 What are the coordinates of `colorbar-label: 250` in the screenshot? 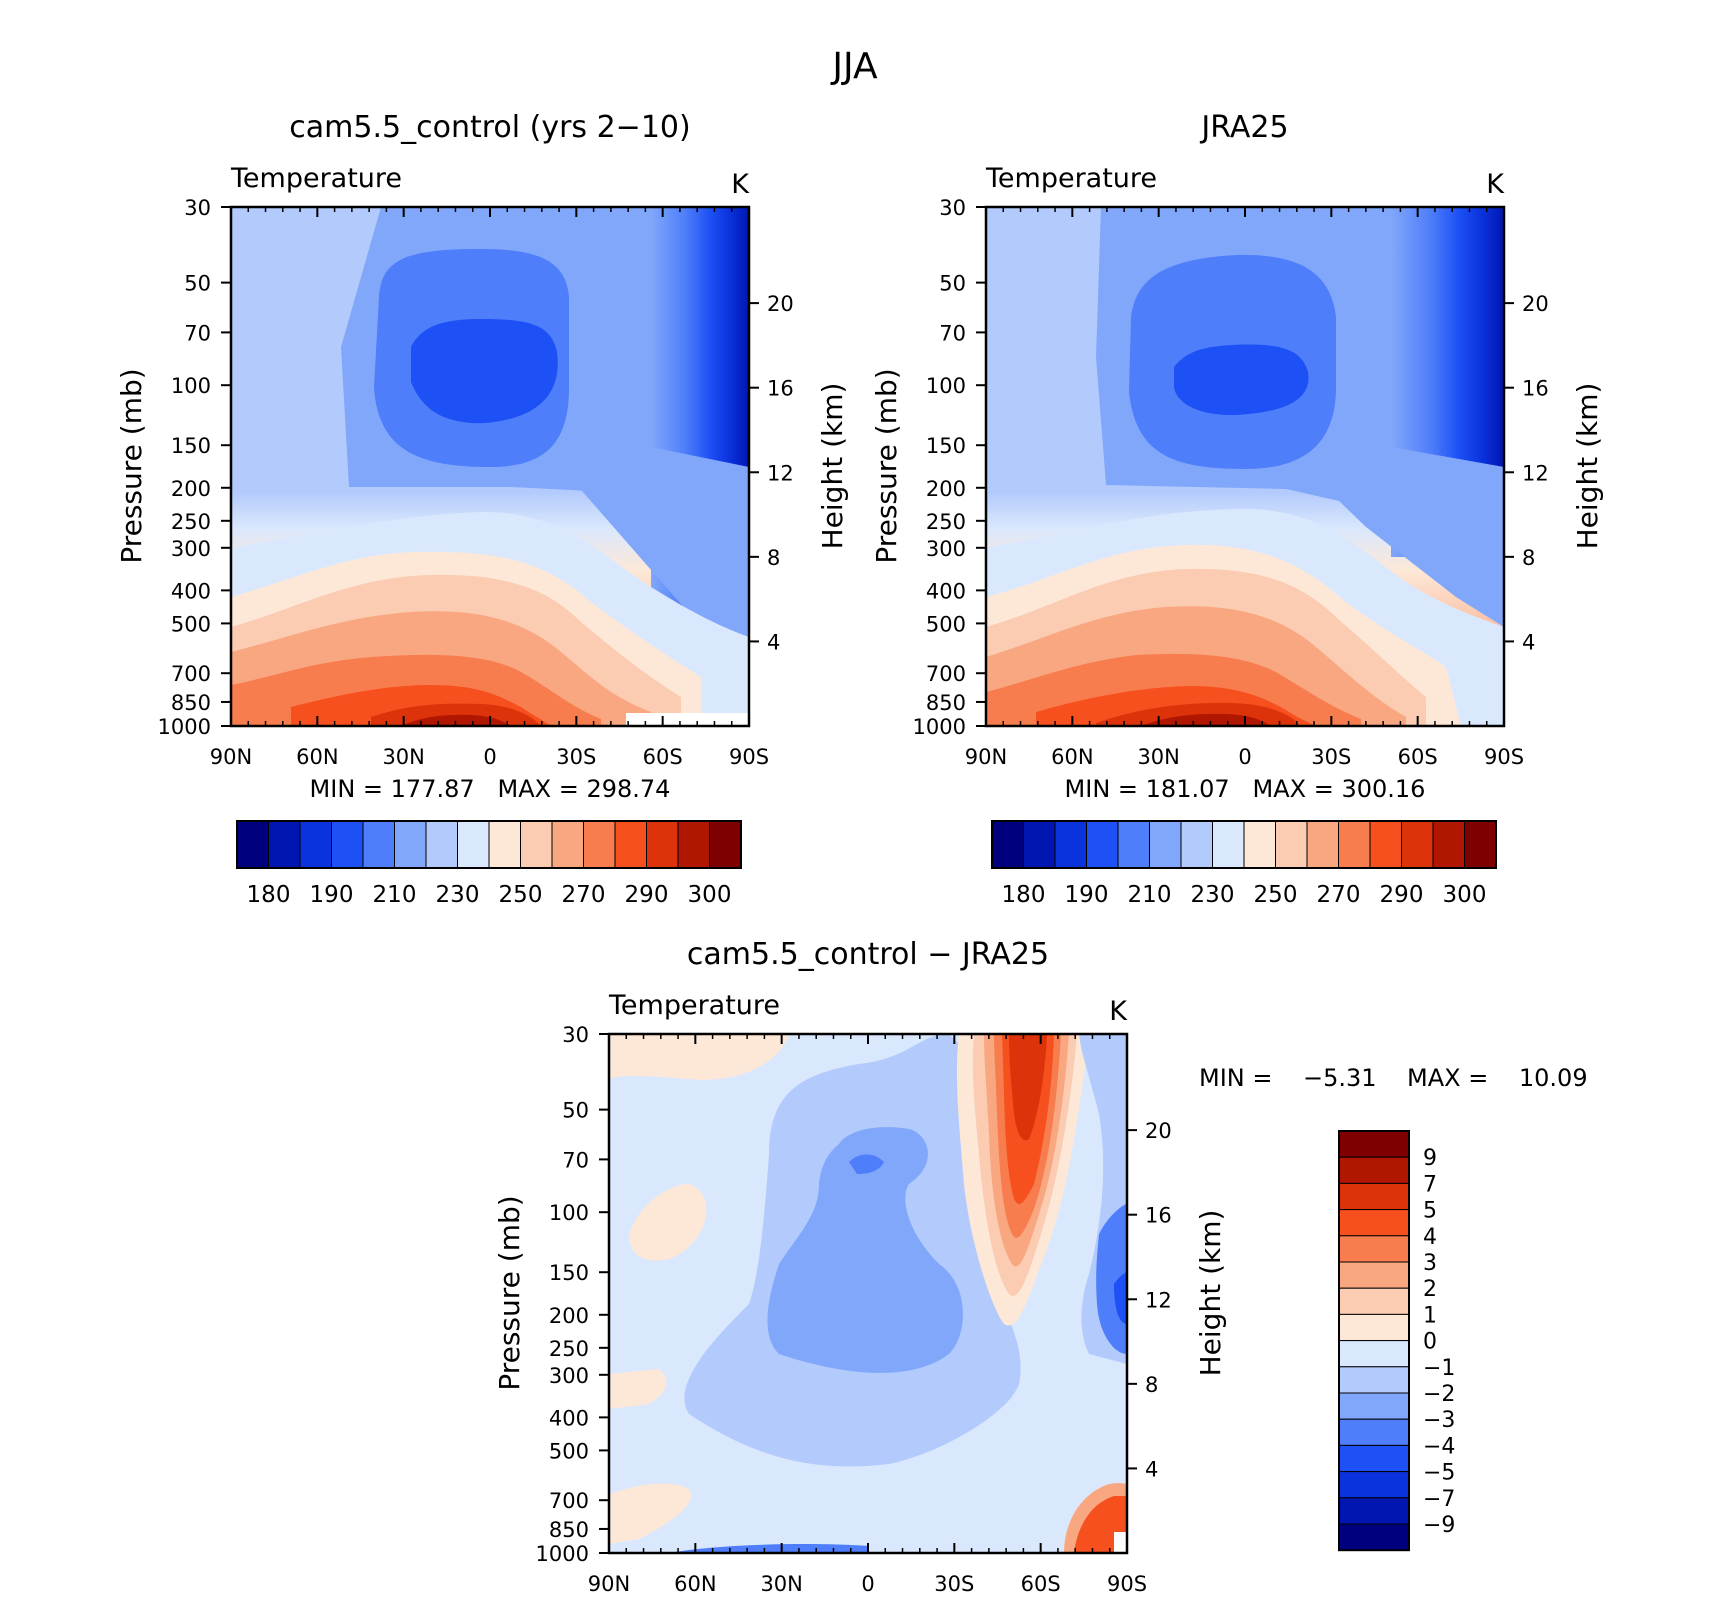 It's located at (1276, 895).